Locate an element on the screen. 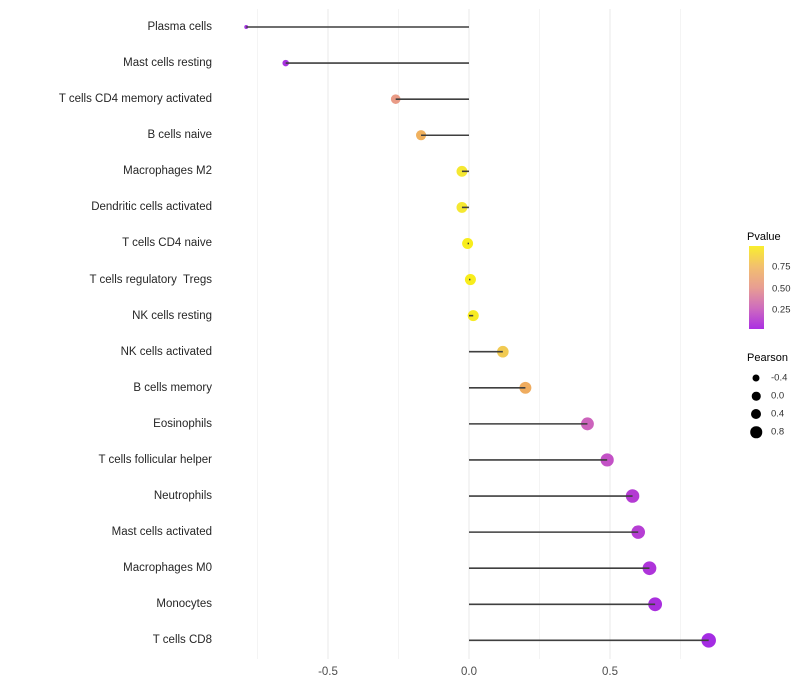 The width and height of the screenshot is (800, 700). pearson-size-key-label: 0.8 is located at coordinates (778, 432).